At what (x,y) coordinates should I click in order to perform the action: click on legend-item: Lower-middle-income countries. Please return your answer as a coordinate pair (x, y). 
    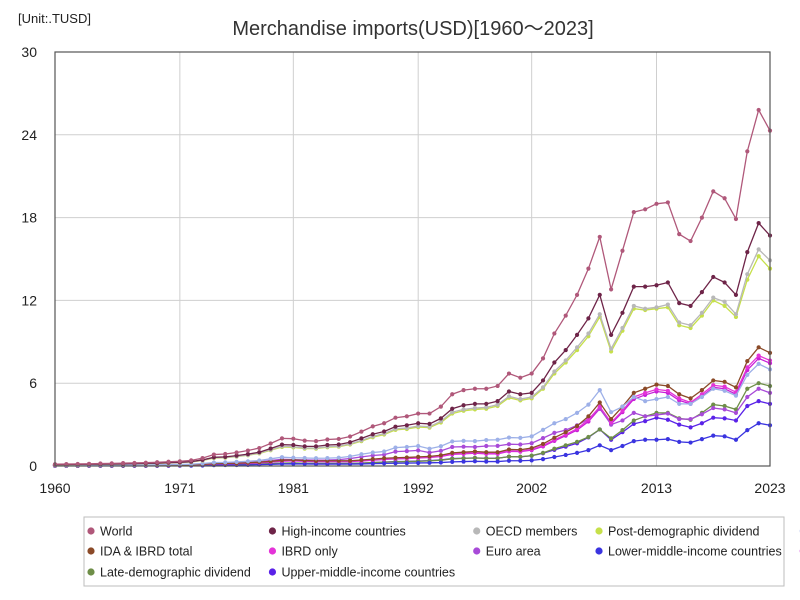
    Looking at the image, I should click on (688, 552).